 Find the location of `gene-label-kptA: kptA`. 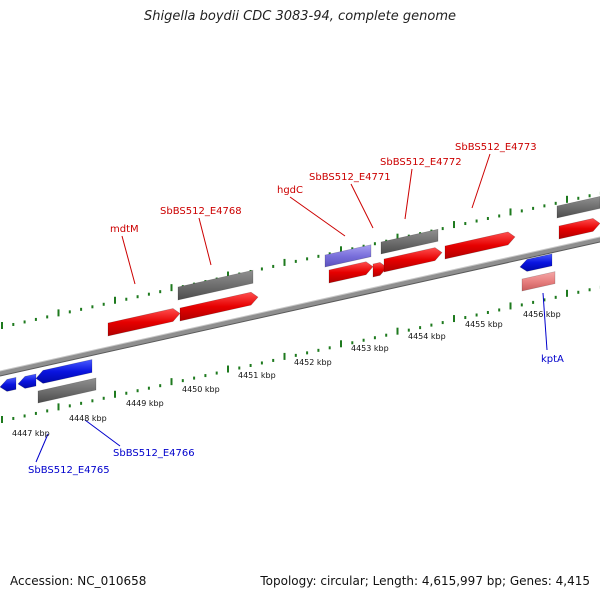

gene-label-kptA: kptA is located at coordinates (552, 359).